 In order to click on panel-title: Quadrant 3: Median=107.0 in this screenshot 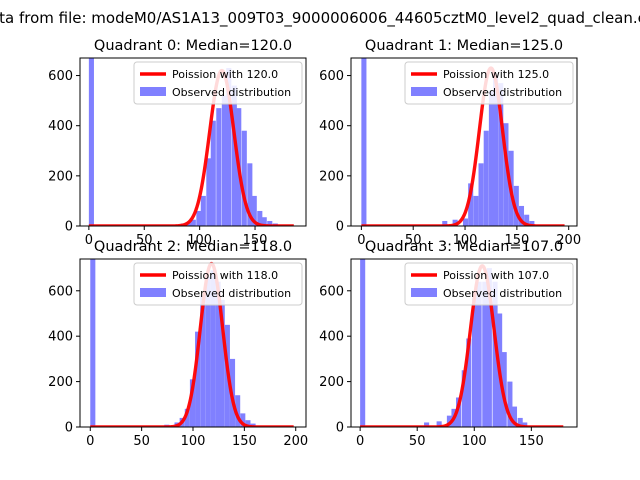, I will do `click(464, 247)`.